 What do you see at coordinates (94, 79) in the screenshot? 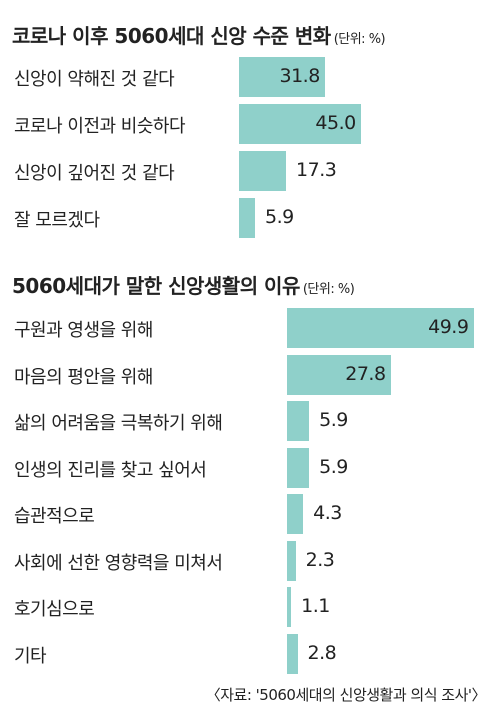
I see `chart-1-category-label: 신앙이 약해진 것 같다` at bounding box center [94, 79].